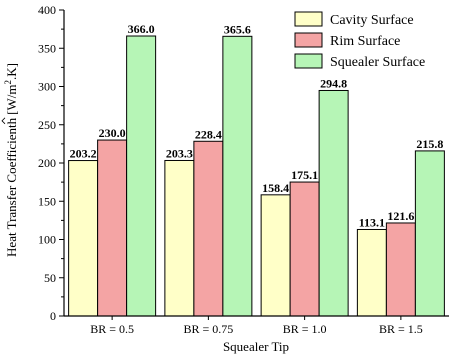 The width and height of the screenshot is (449, 359). What do you see at coordinates (208, 134) in the screenshot?
I see `data-label: 228.4` at bounding box center [208, 134].